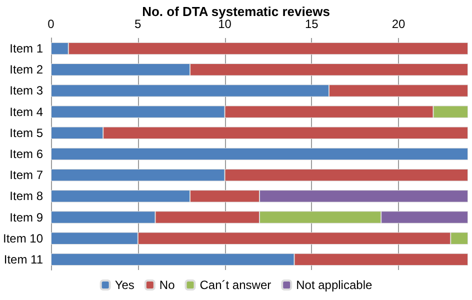 This screenshot has width=472, height=300. Describe the element at coordinates (27, 49) in the screenshot. I see `y-tick-label: Item 1` at that location.